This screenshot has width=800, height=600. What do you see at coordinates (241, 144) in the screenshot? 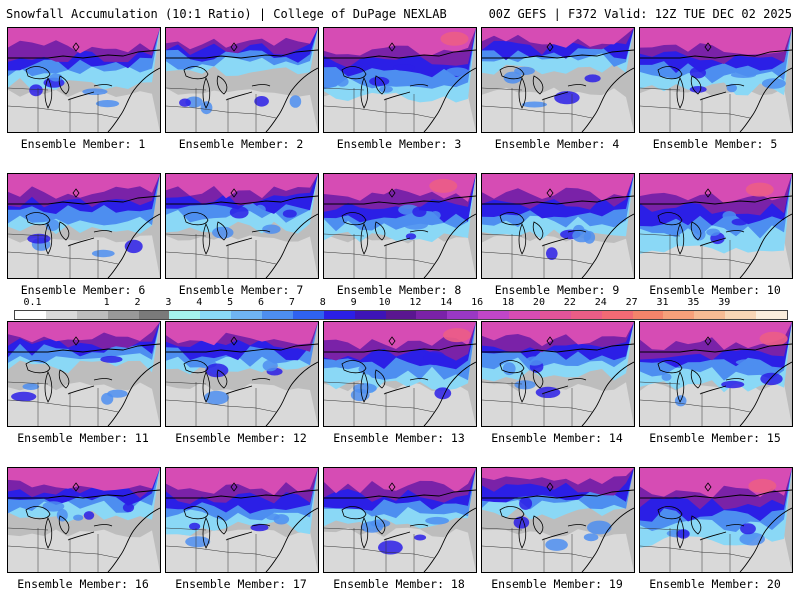
I see `ensemble-member-caption: Ensemble Member: 2` at bounding box center [241, 144].